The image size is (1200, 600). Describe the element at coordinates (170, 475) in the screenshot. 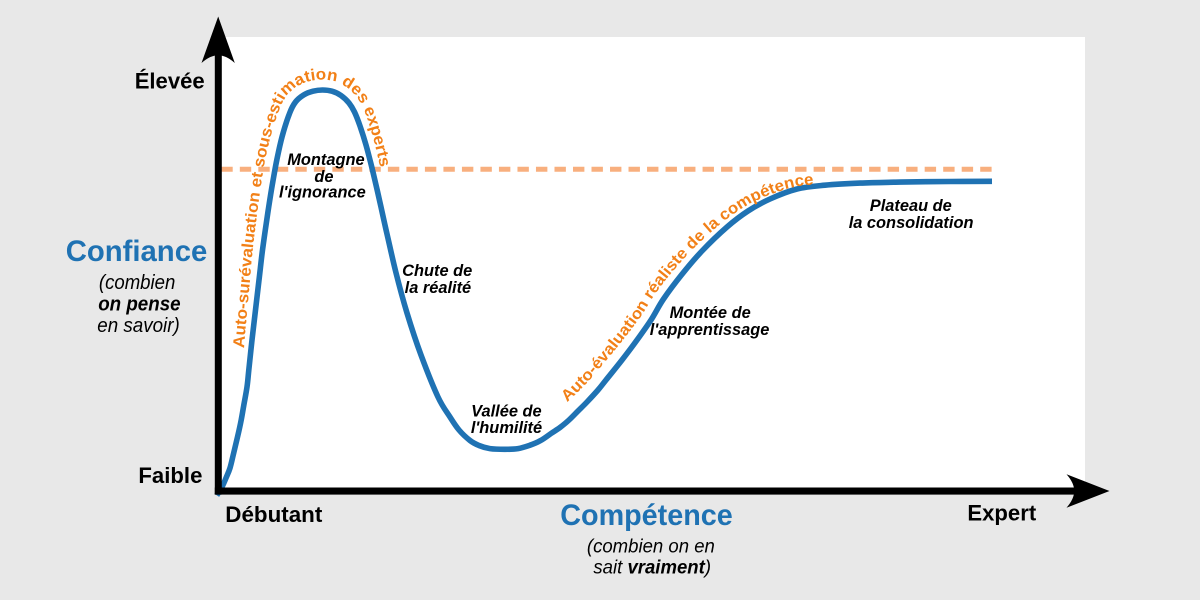

I see `svg-text: Faible` at that location.